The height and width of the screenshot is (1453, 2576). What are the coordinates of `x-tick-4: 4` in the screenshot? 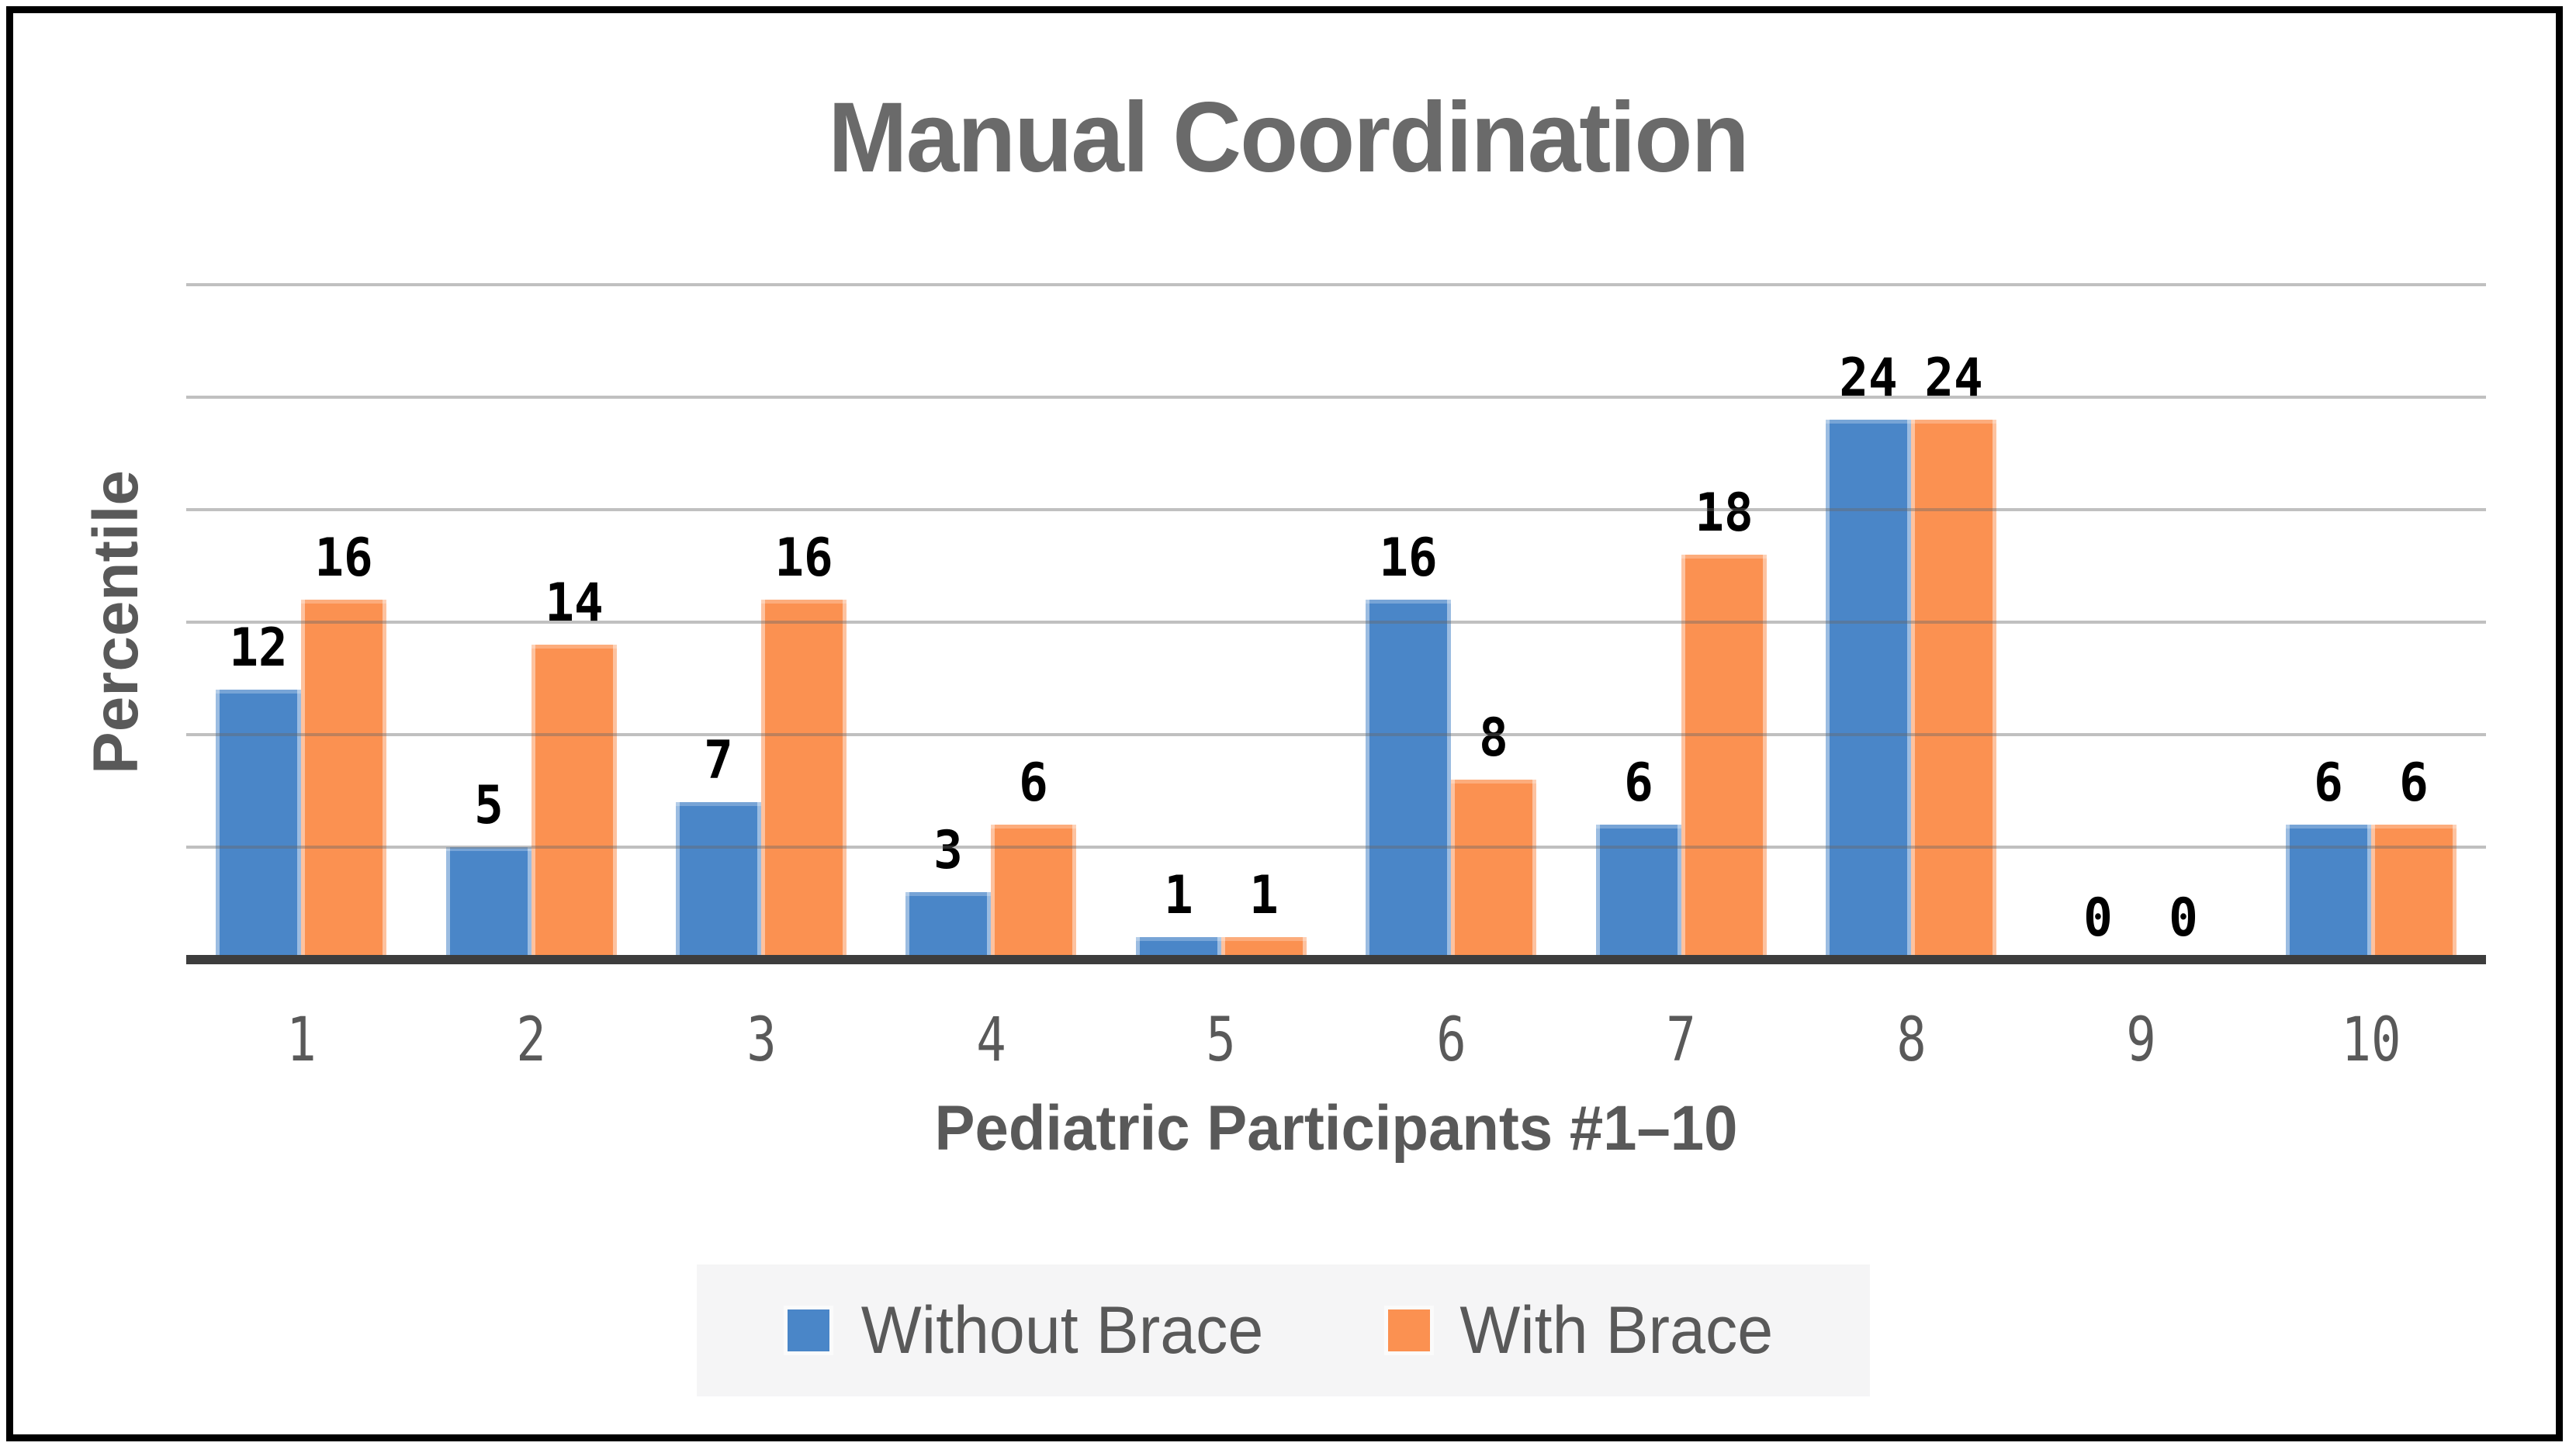 It's located at (991, 1040).